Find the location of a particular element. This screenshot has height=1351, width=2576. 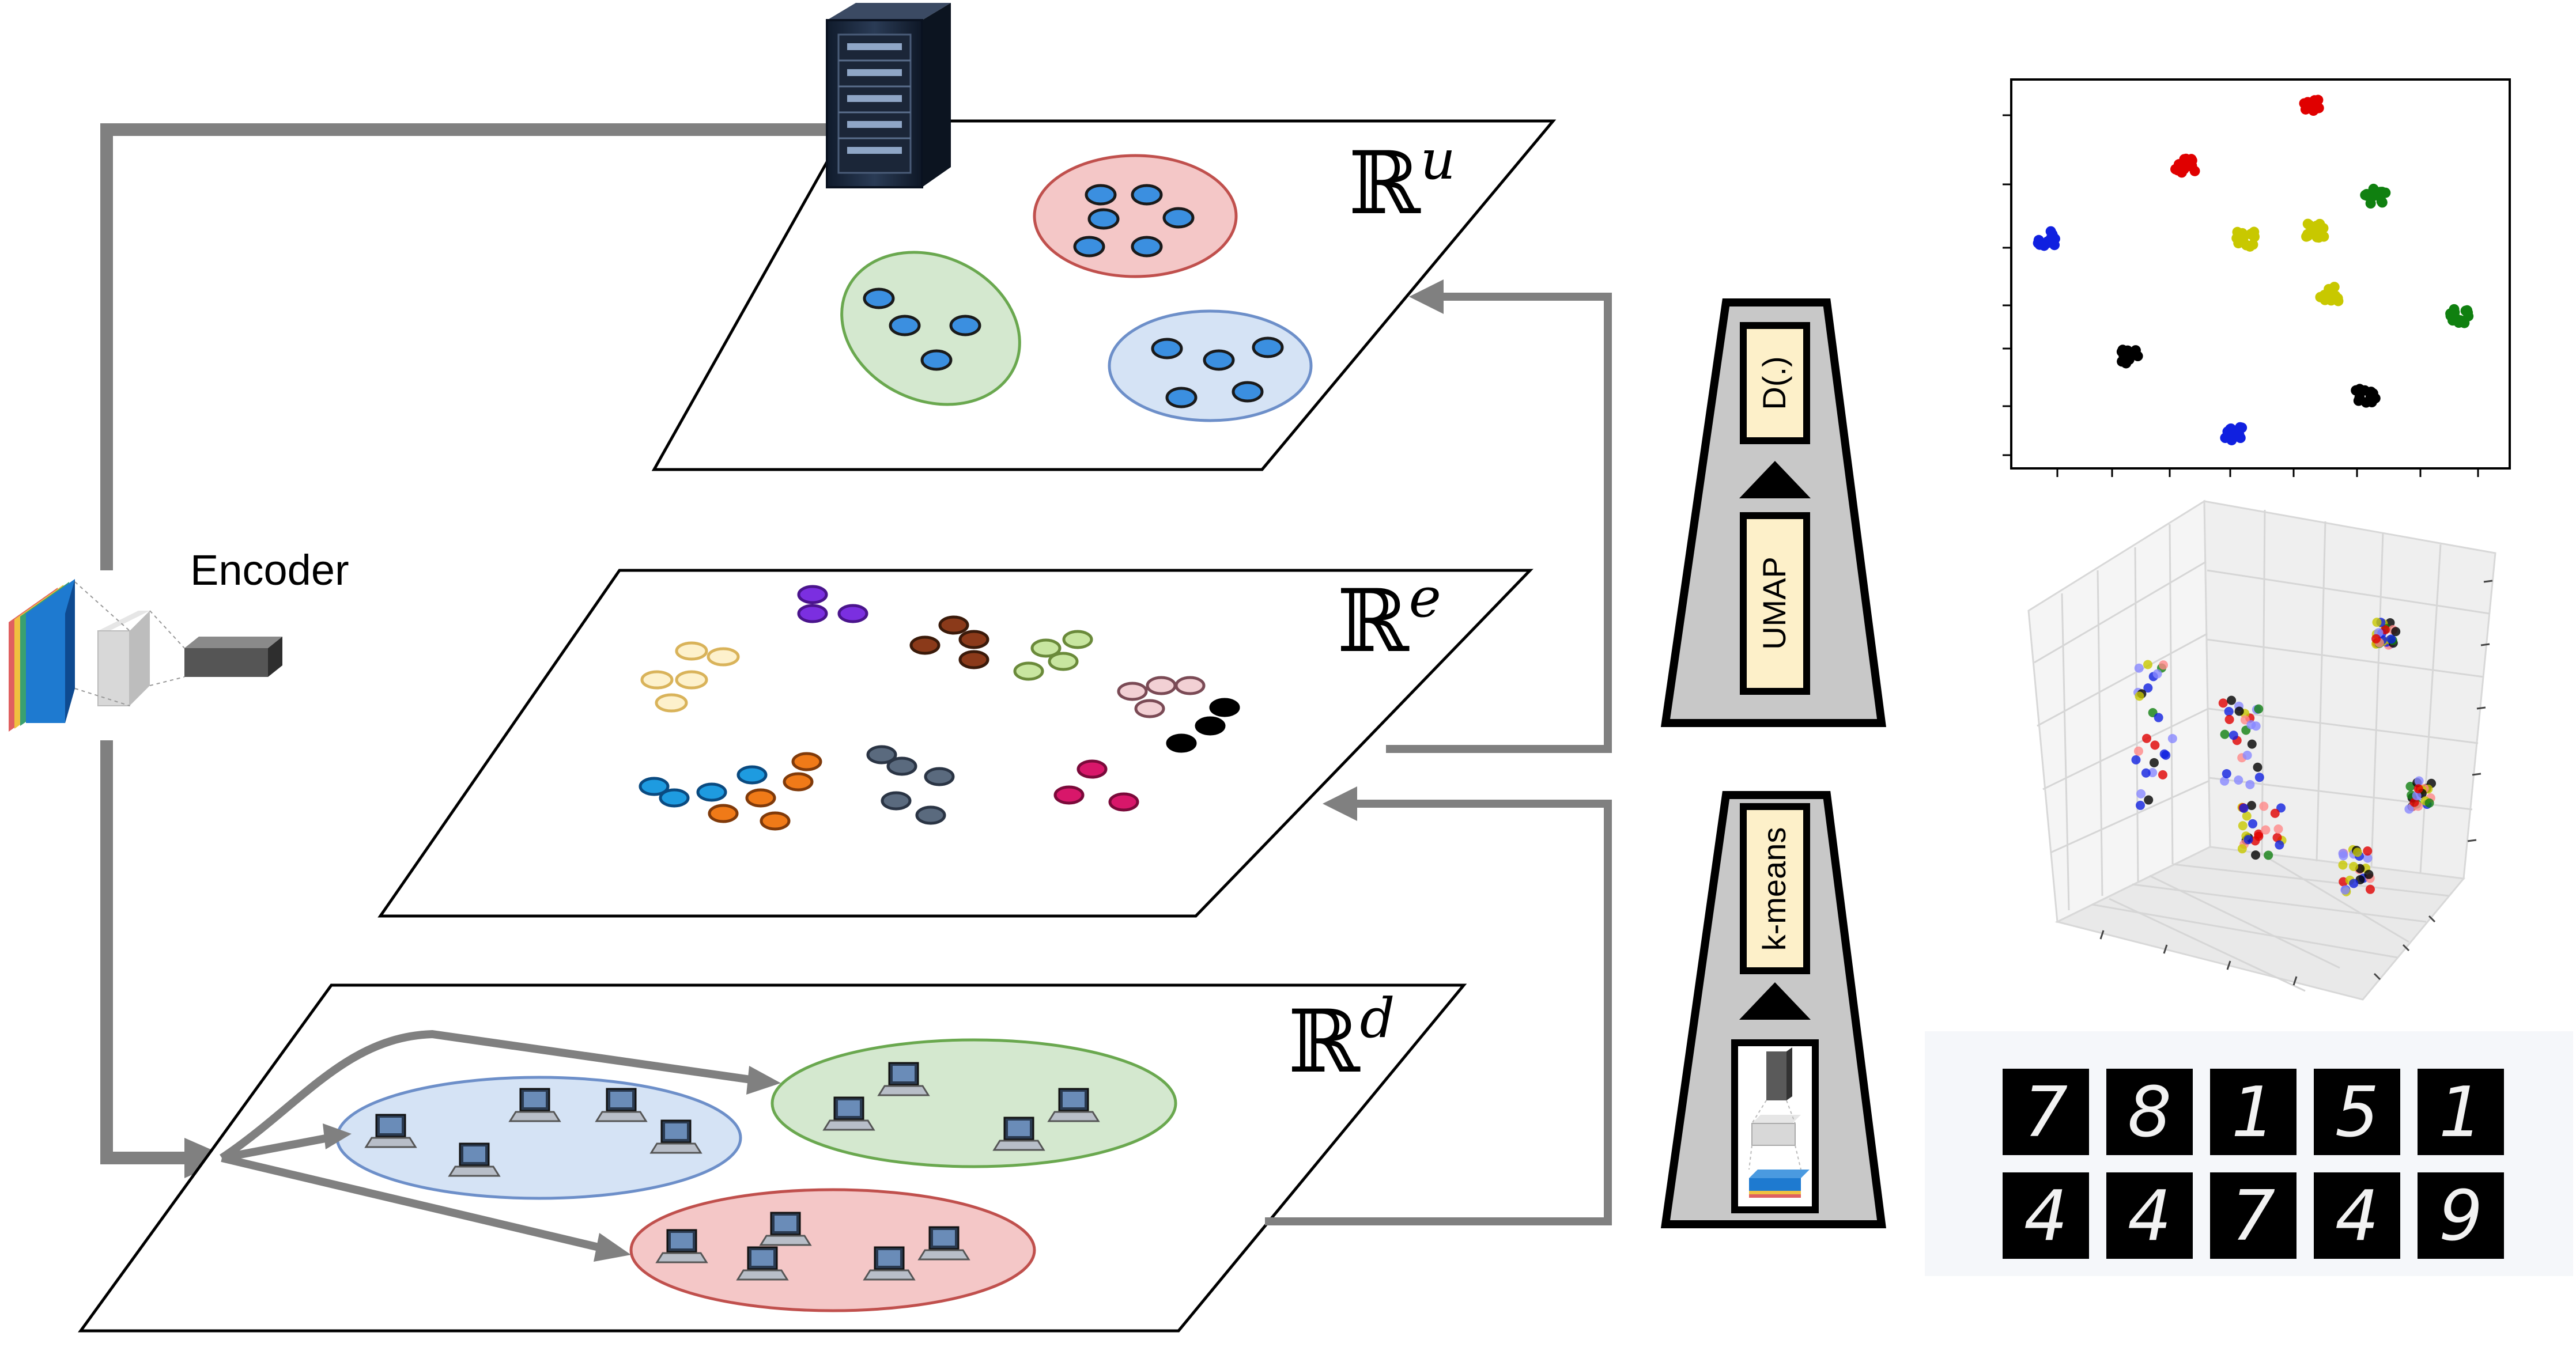

umap-axis-ticks is located at coordinates (2241, 295).